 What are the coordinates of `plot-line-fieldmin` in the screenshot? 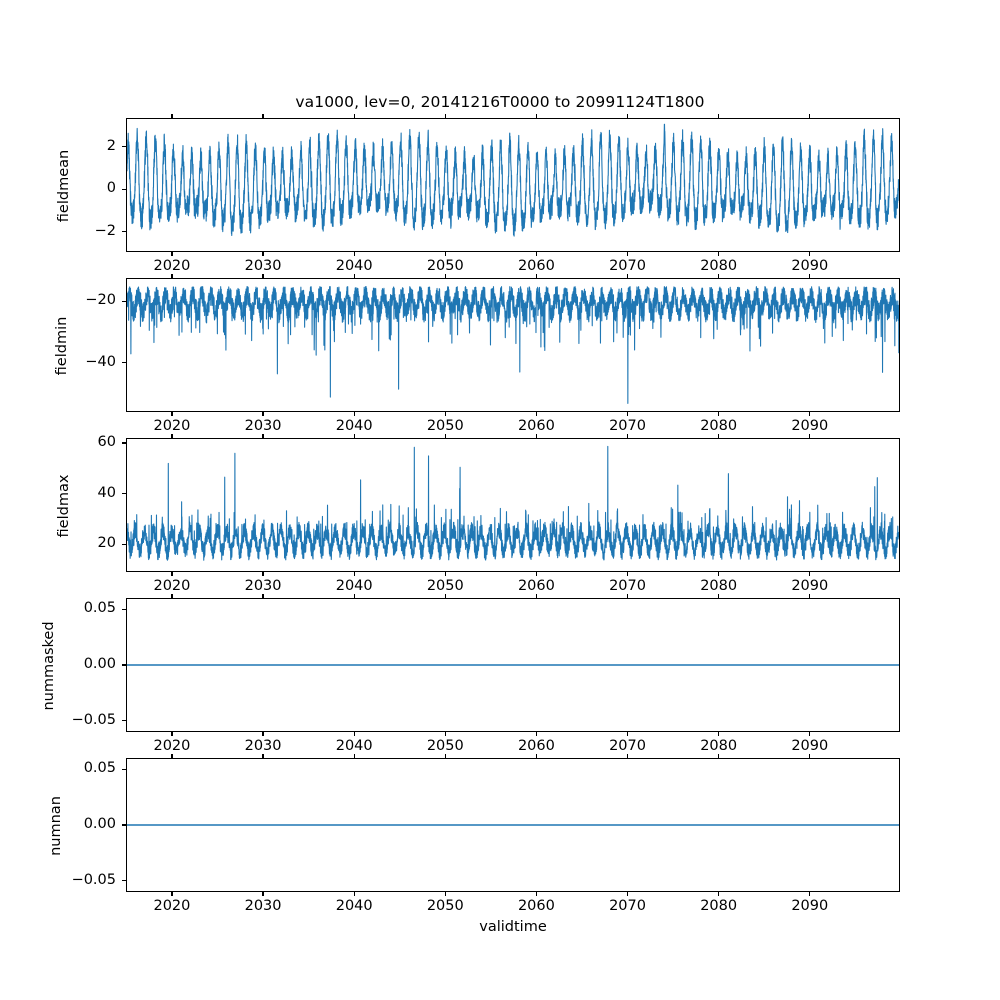 It's located at (513, 345).